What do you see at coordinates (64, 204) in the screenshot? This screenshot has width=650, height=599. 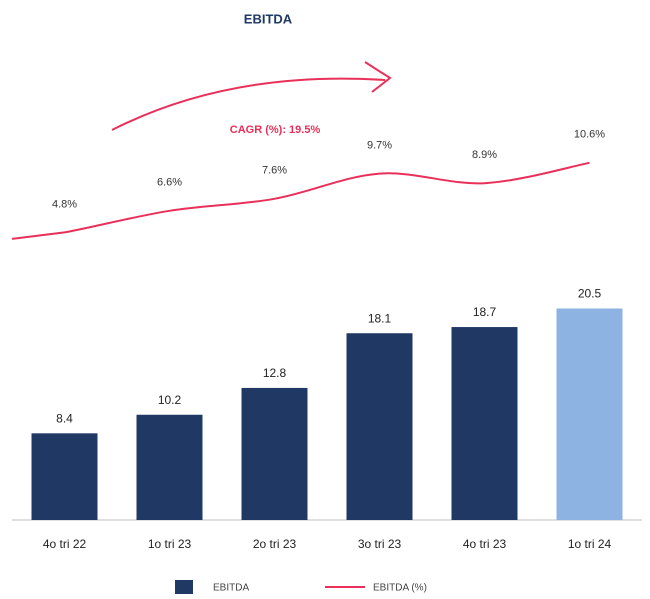 I see `data-label: 4.8%` at bounding box center [64, 204].